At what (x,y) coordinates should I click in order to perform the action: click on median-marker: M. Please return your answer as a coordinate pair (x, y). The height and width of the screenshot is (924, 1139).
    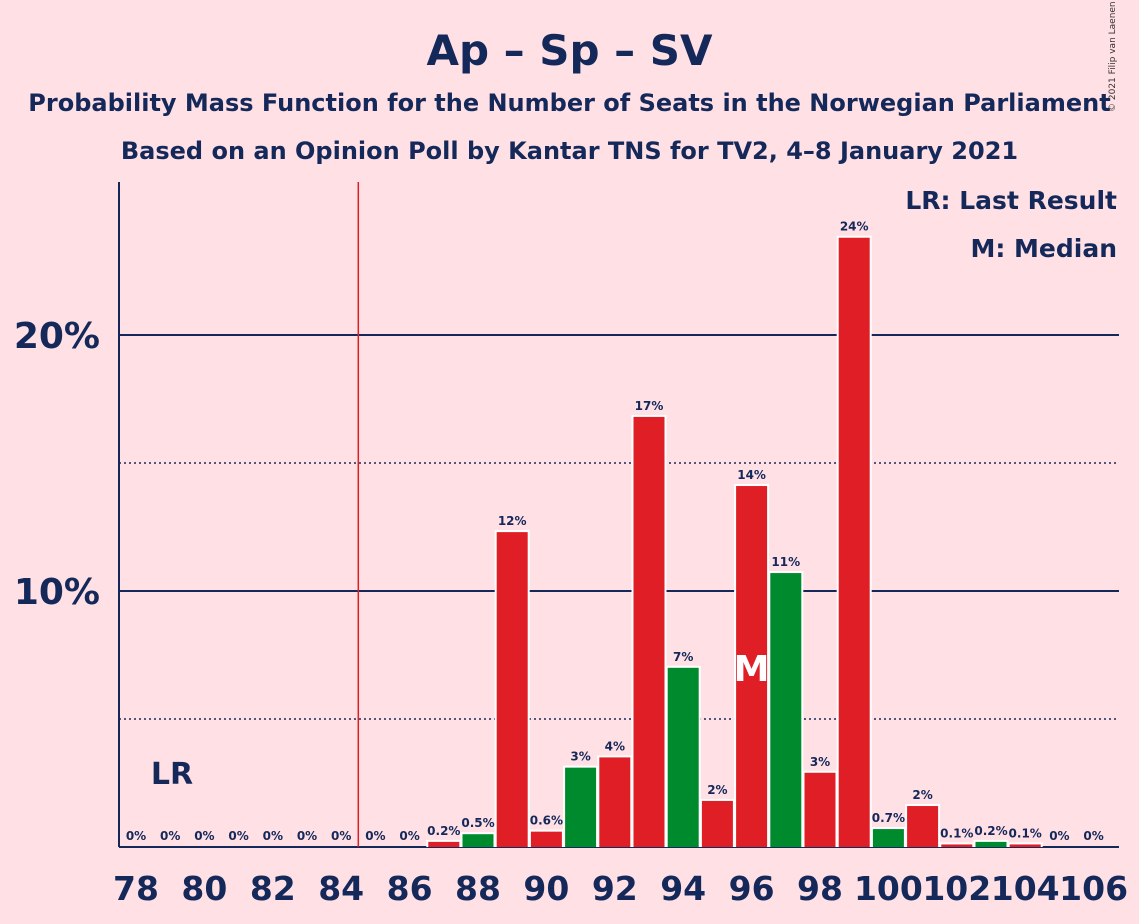
    Looking at the image, I should click on (752, 669).